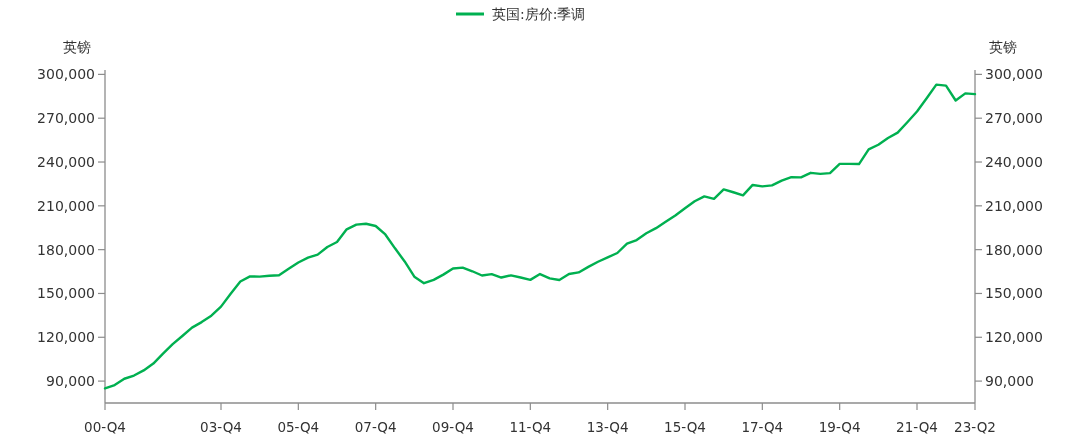 The width and height of the screenshot is (1080, 445). I want to click on y-tick-label: 240,000, so click(66, 162).